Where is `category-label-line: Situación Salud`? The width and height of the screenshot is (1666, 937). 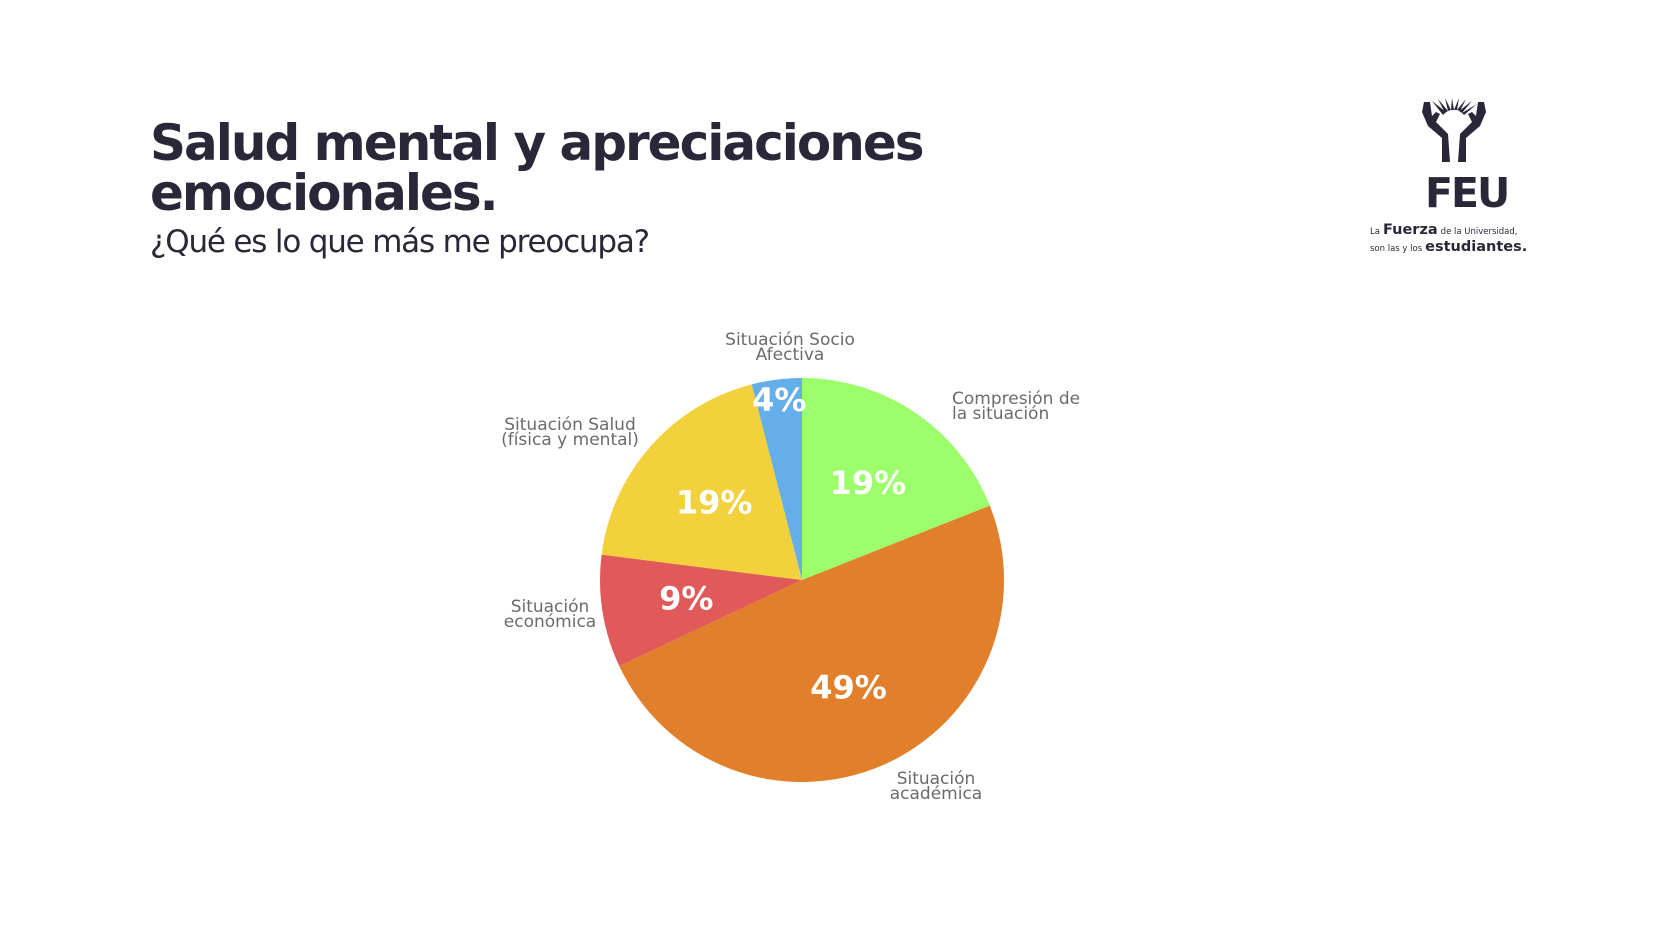
category-label-line: Situación Salud is located at coordinates (570, 425).